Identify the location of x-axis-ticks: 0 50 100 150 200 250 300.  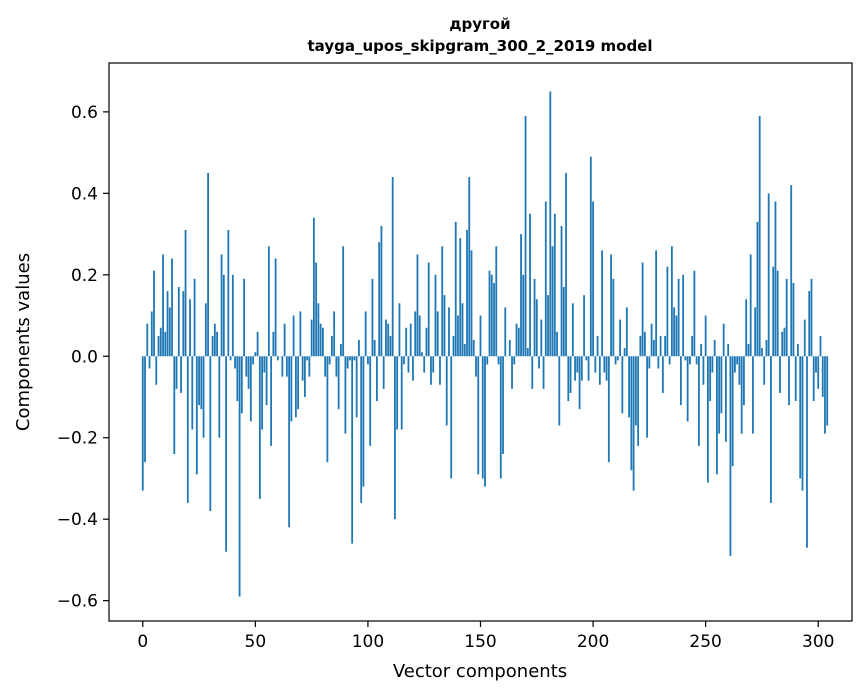
(485, 636).